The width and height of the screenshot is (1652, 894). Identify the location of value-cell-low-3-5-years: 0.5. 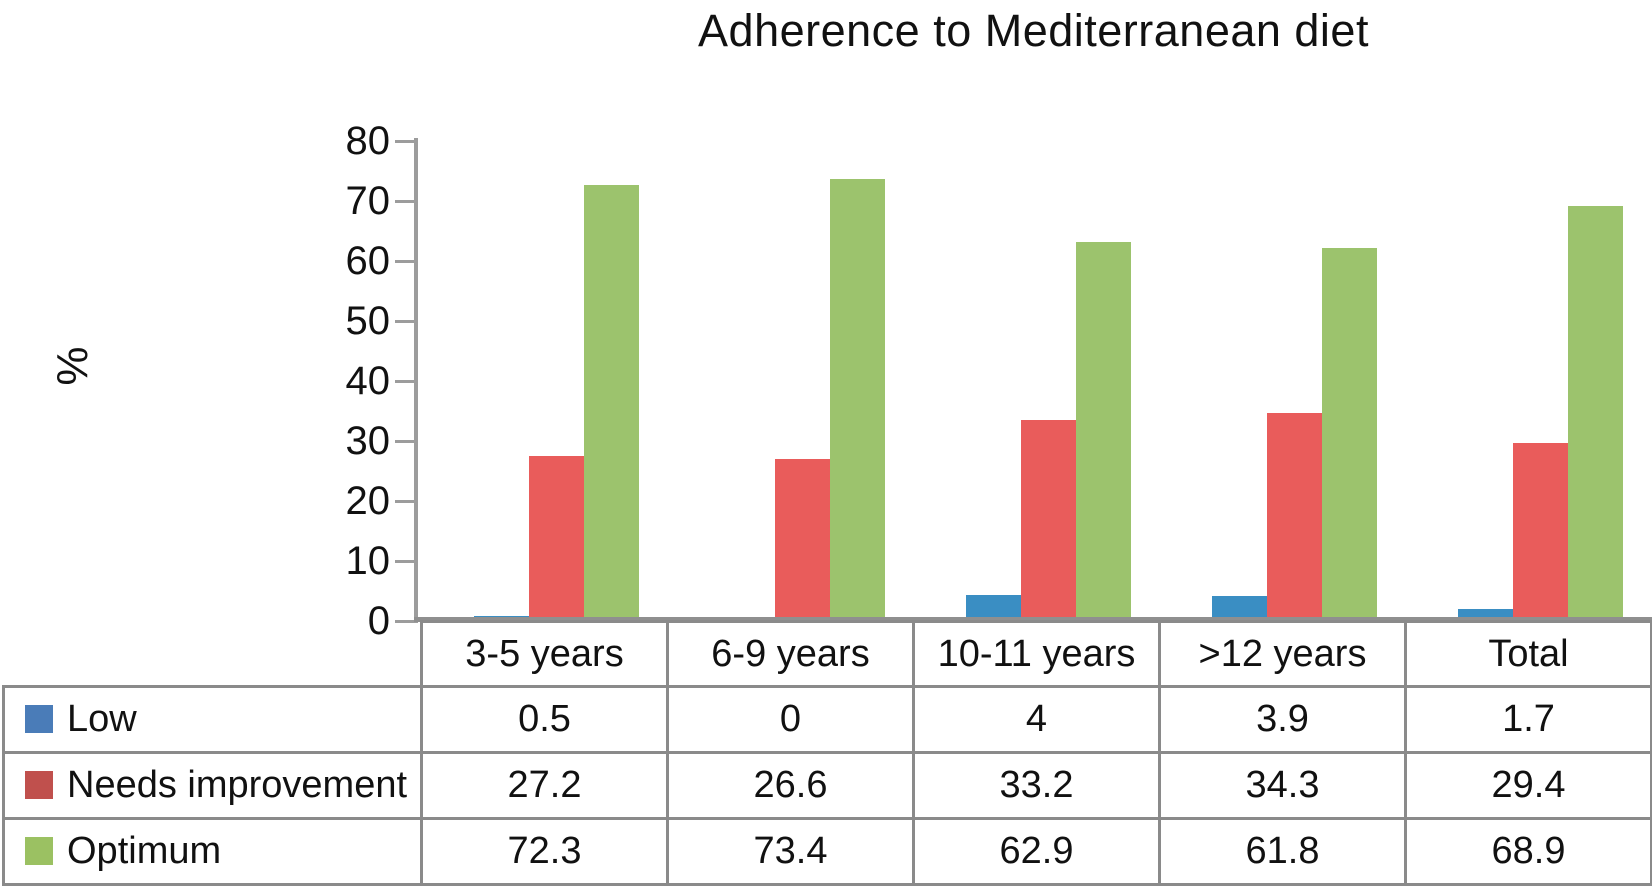
(544, 719).